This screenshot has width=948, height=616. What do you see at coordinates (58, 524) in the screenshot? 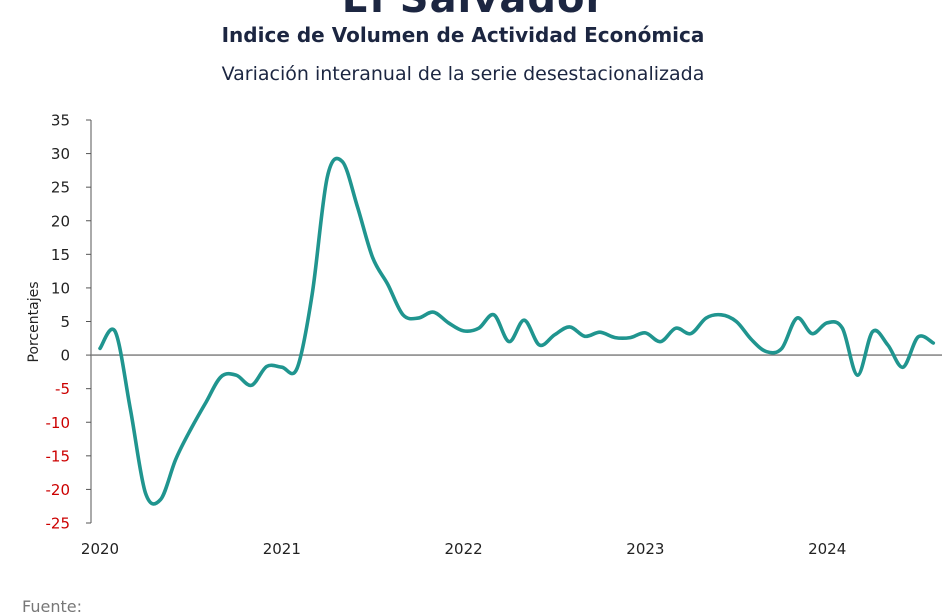
I see `y-tick-label: -25` at bounding box center [58, 524].